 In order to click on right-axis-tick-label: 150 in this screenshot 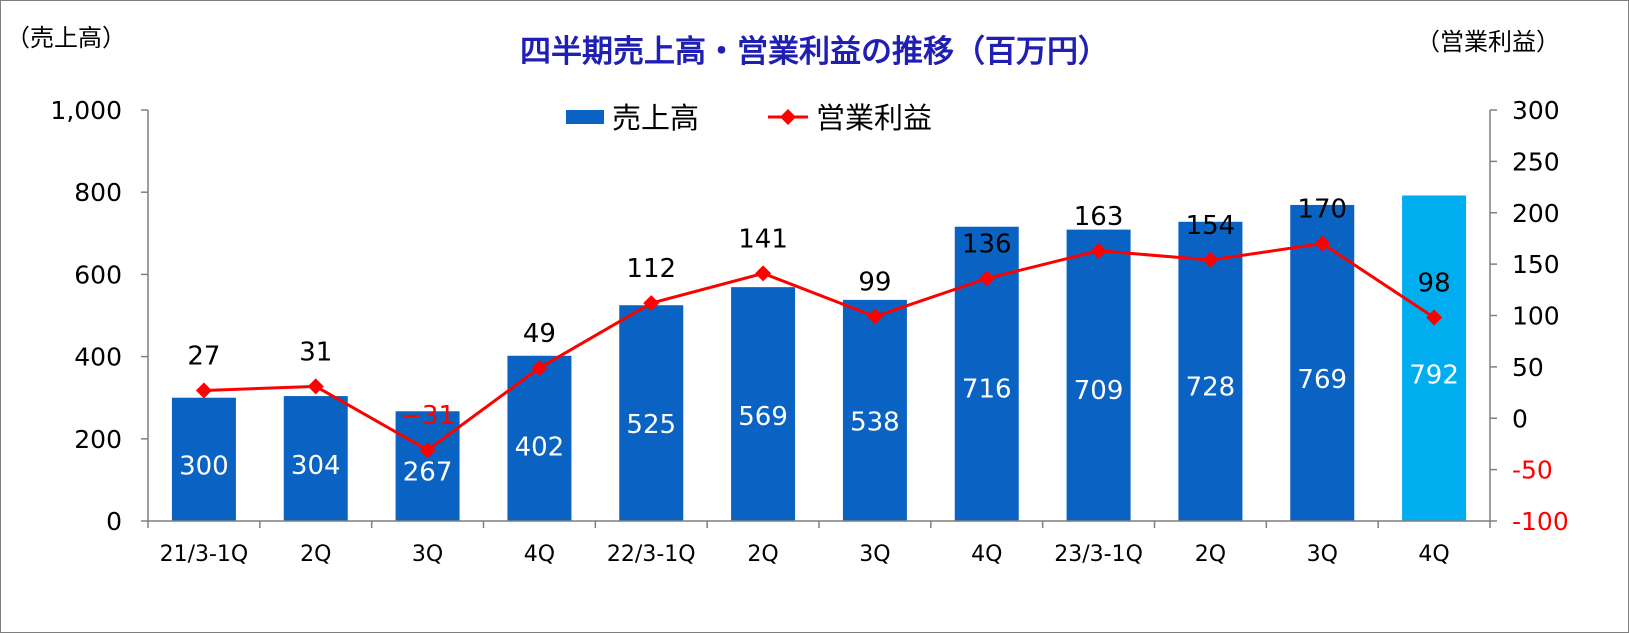, I will do `click(1536, 264)`.